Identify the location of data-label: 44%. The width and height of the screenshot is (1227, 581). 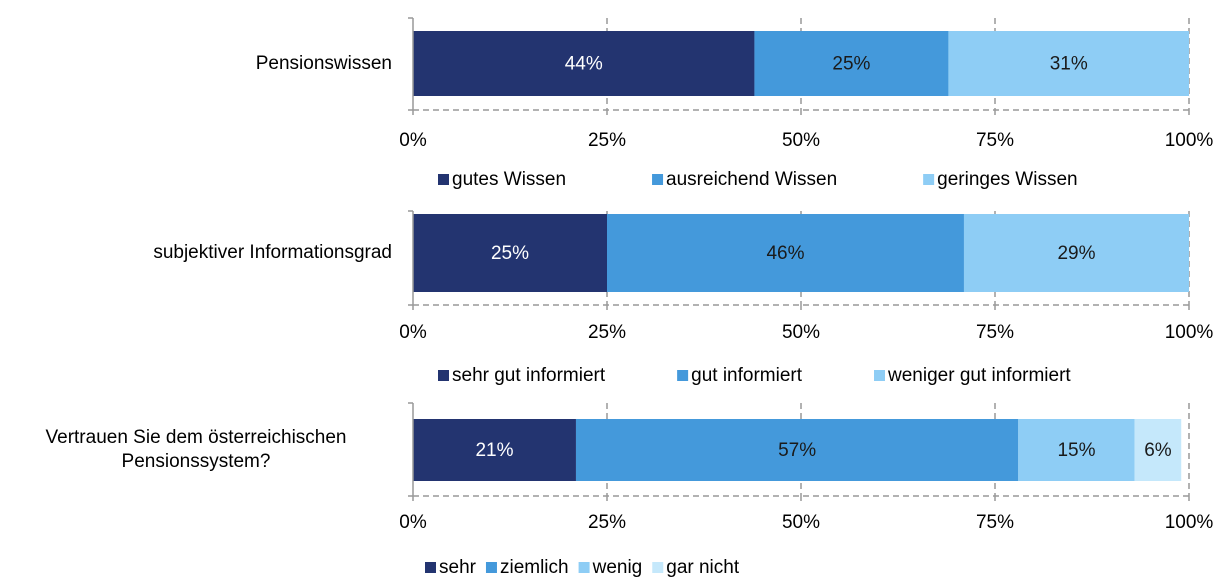
(584, 64).